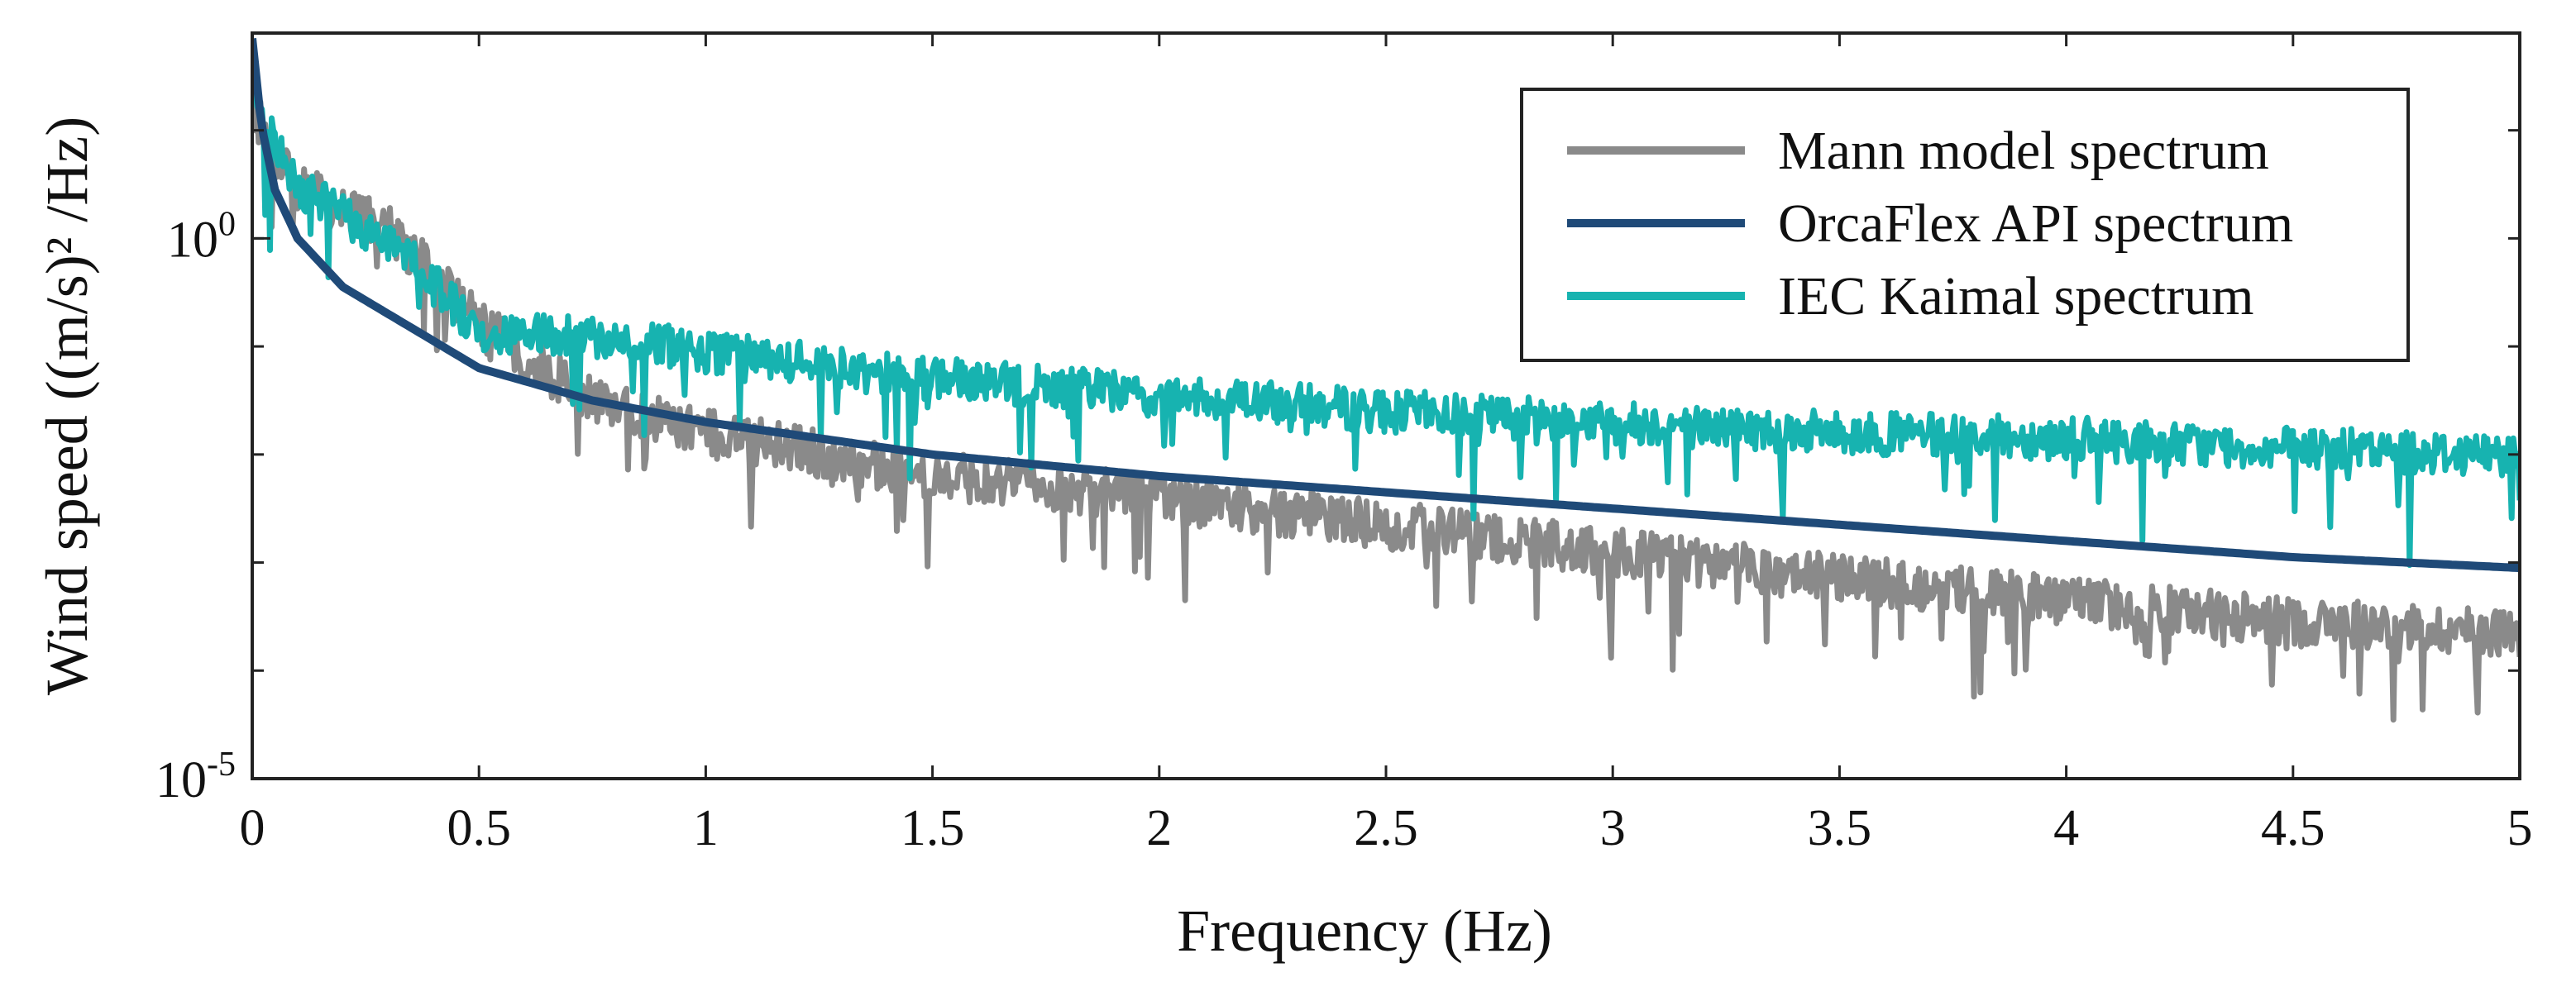 The width and height of the screenshot is (2576, 982). Describe the element at coordinates (2293, 828) in the screenshot. I see `x-tick-label: 4.5` at that location.